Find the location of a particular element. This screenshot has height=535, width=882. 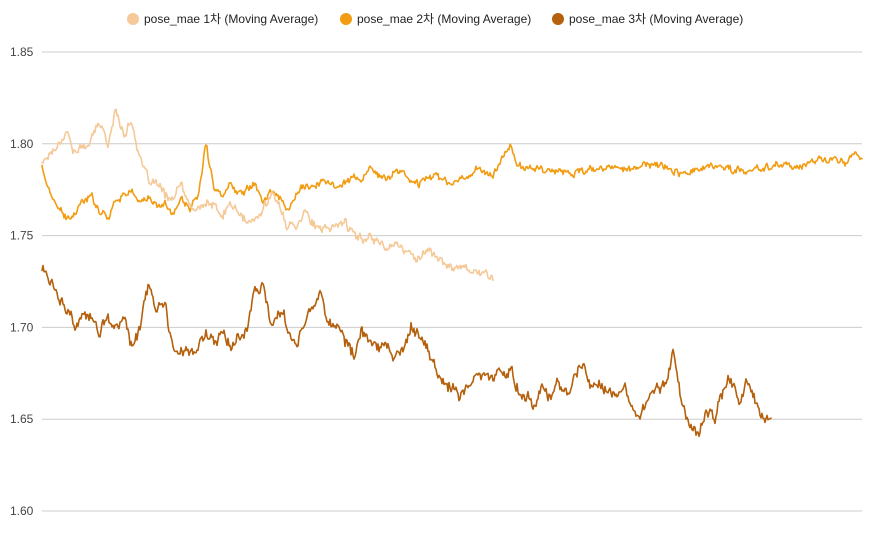

y-tick-label: 1.75 is located at coordinates (22, 236).